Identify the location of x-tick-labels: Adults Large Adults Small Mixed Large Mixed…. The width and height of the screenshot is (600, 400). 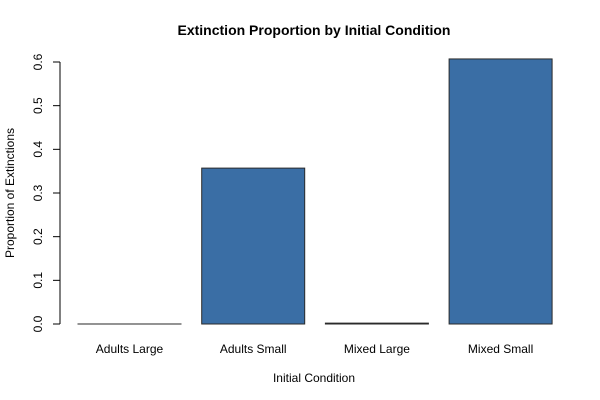
(314, 349).